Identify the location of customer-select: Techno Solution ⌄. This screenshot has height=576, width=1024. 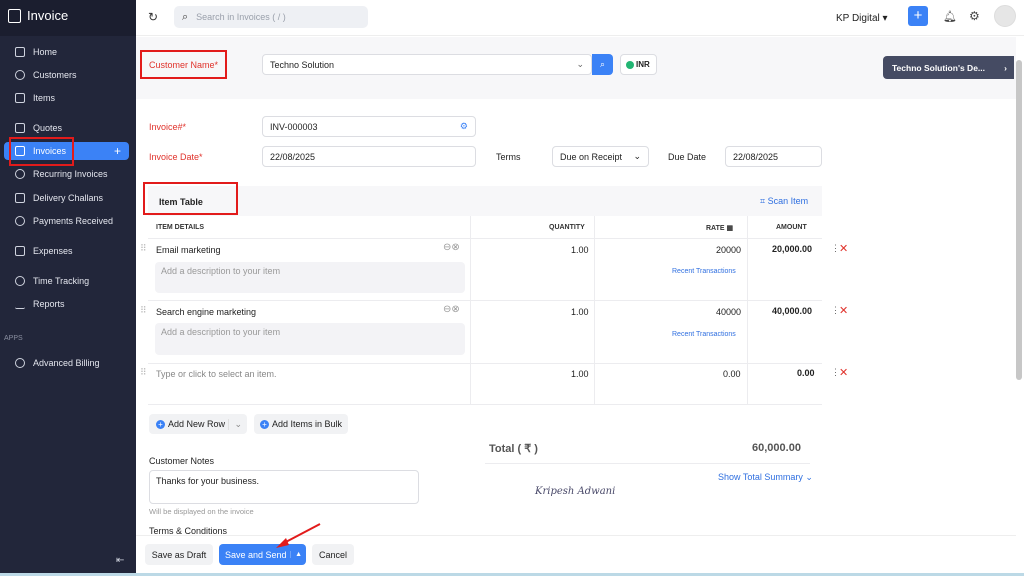
(427, 64).